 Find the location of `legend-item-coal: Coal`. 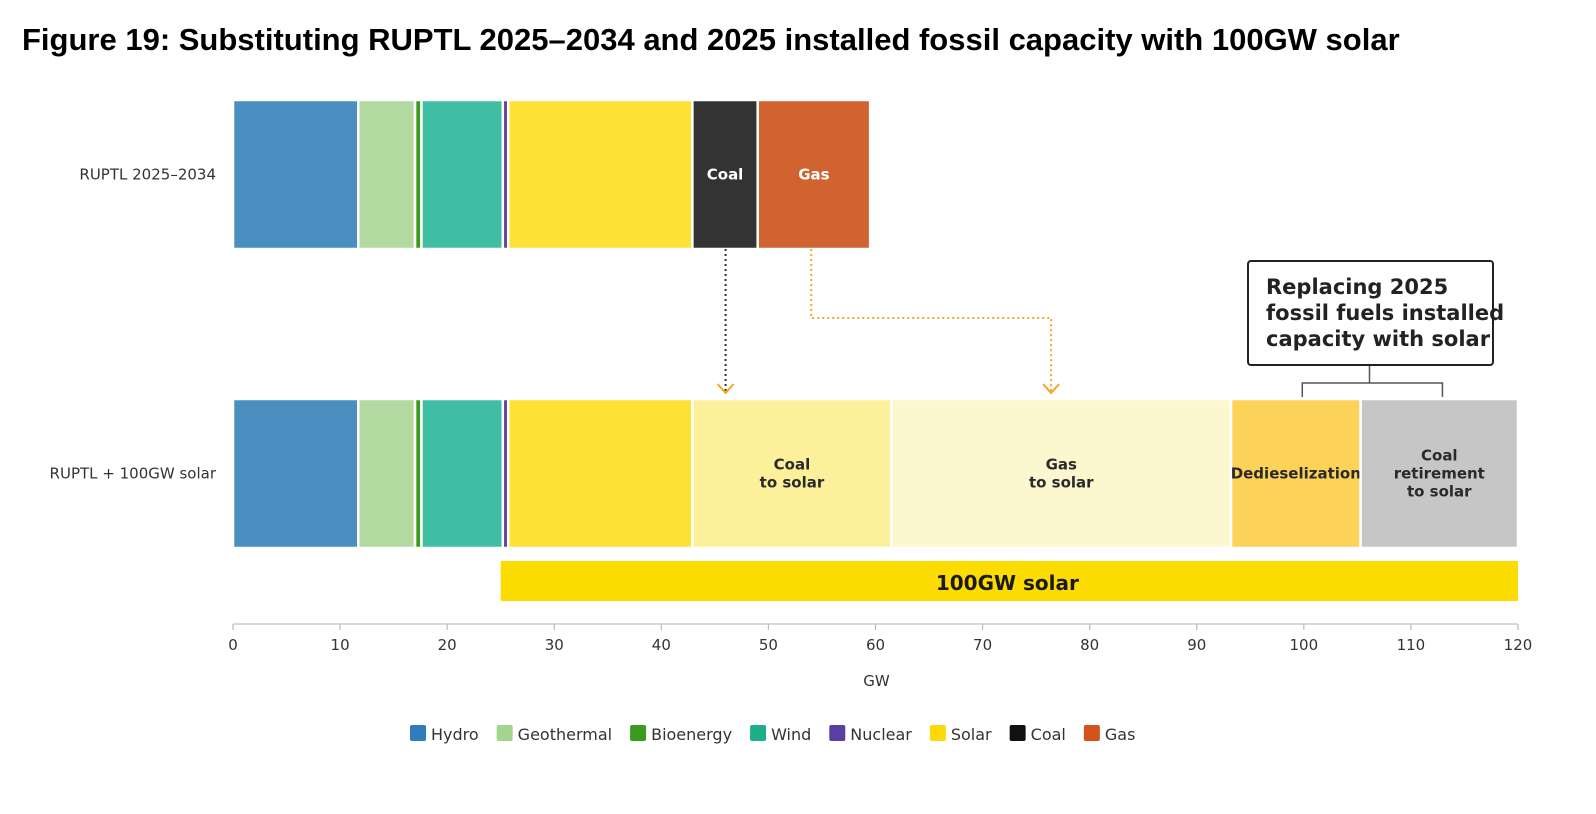

legend-item-coal: Coal is located at coordinates (1037, 734).